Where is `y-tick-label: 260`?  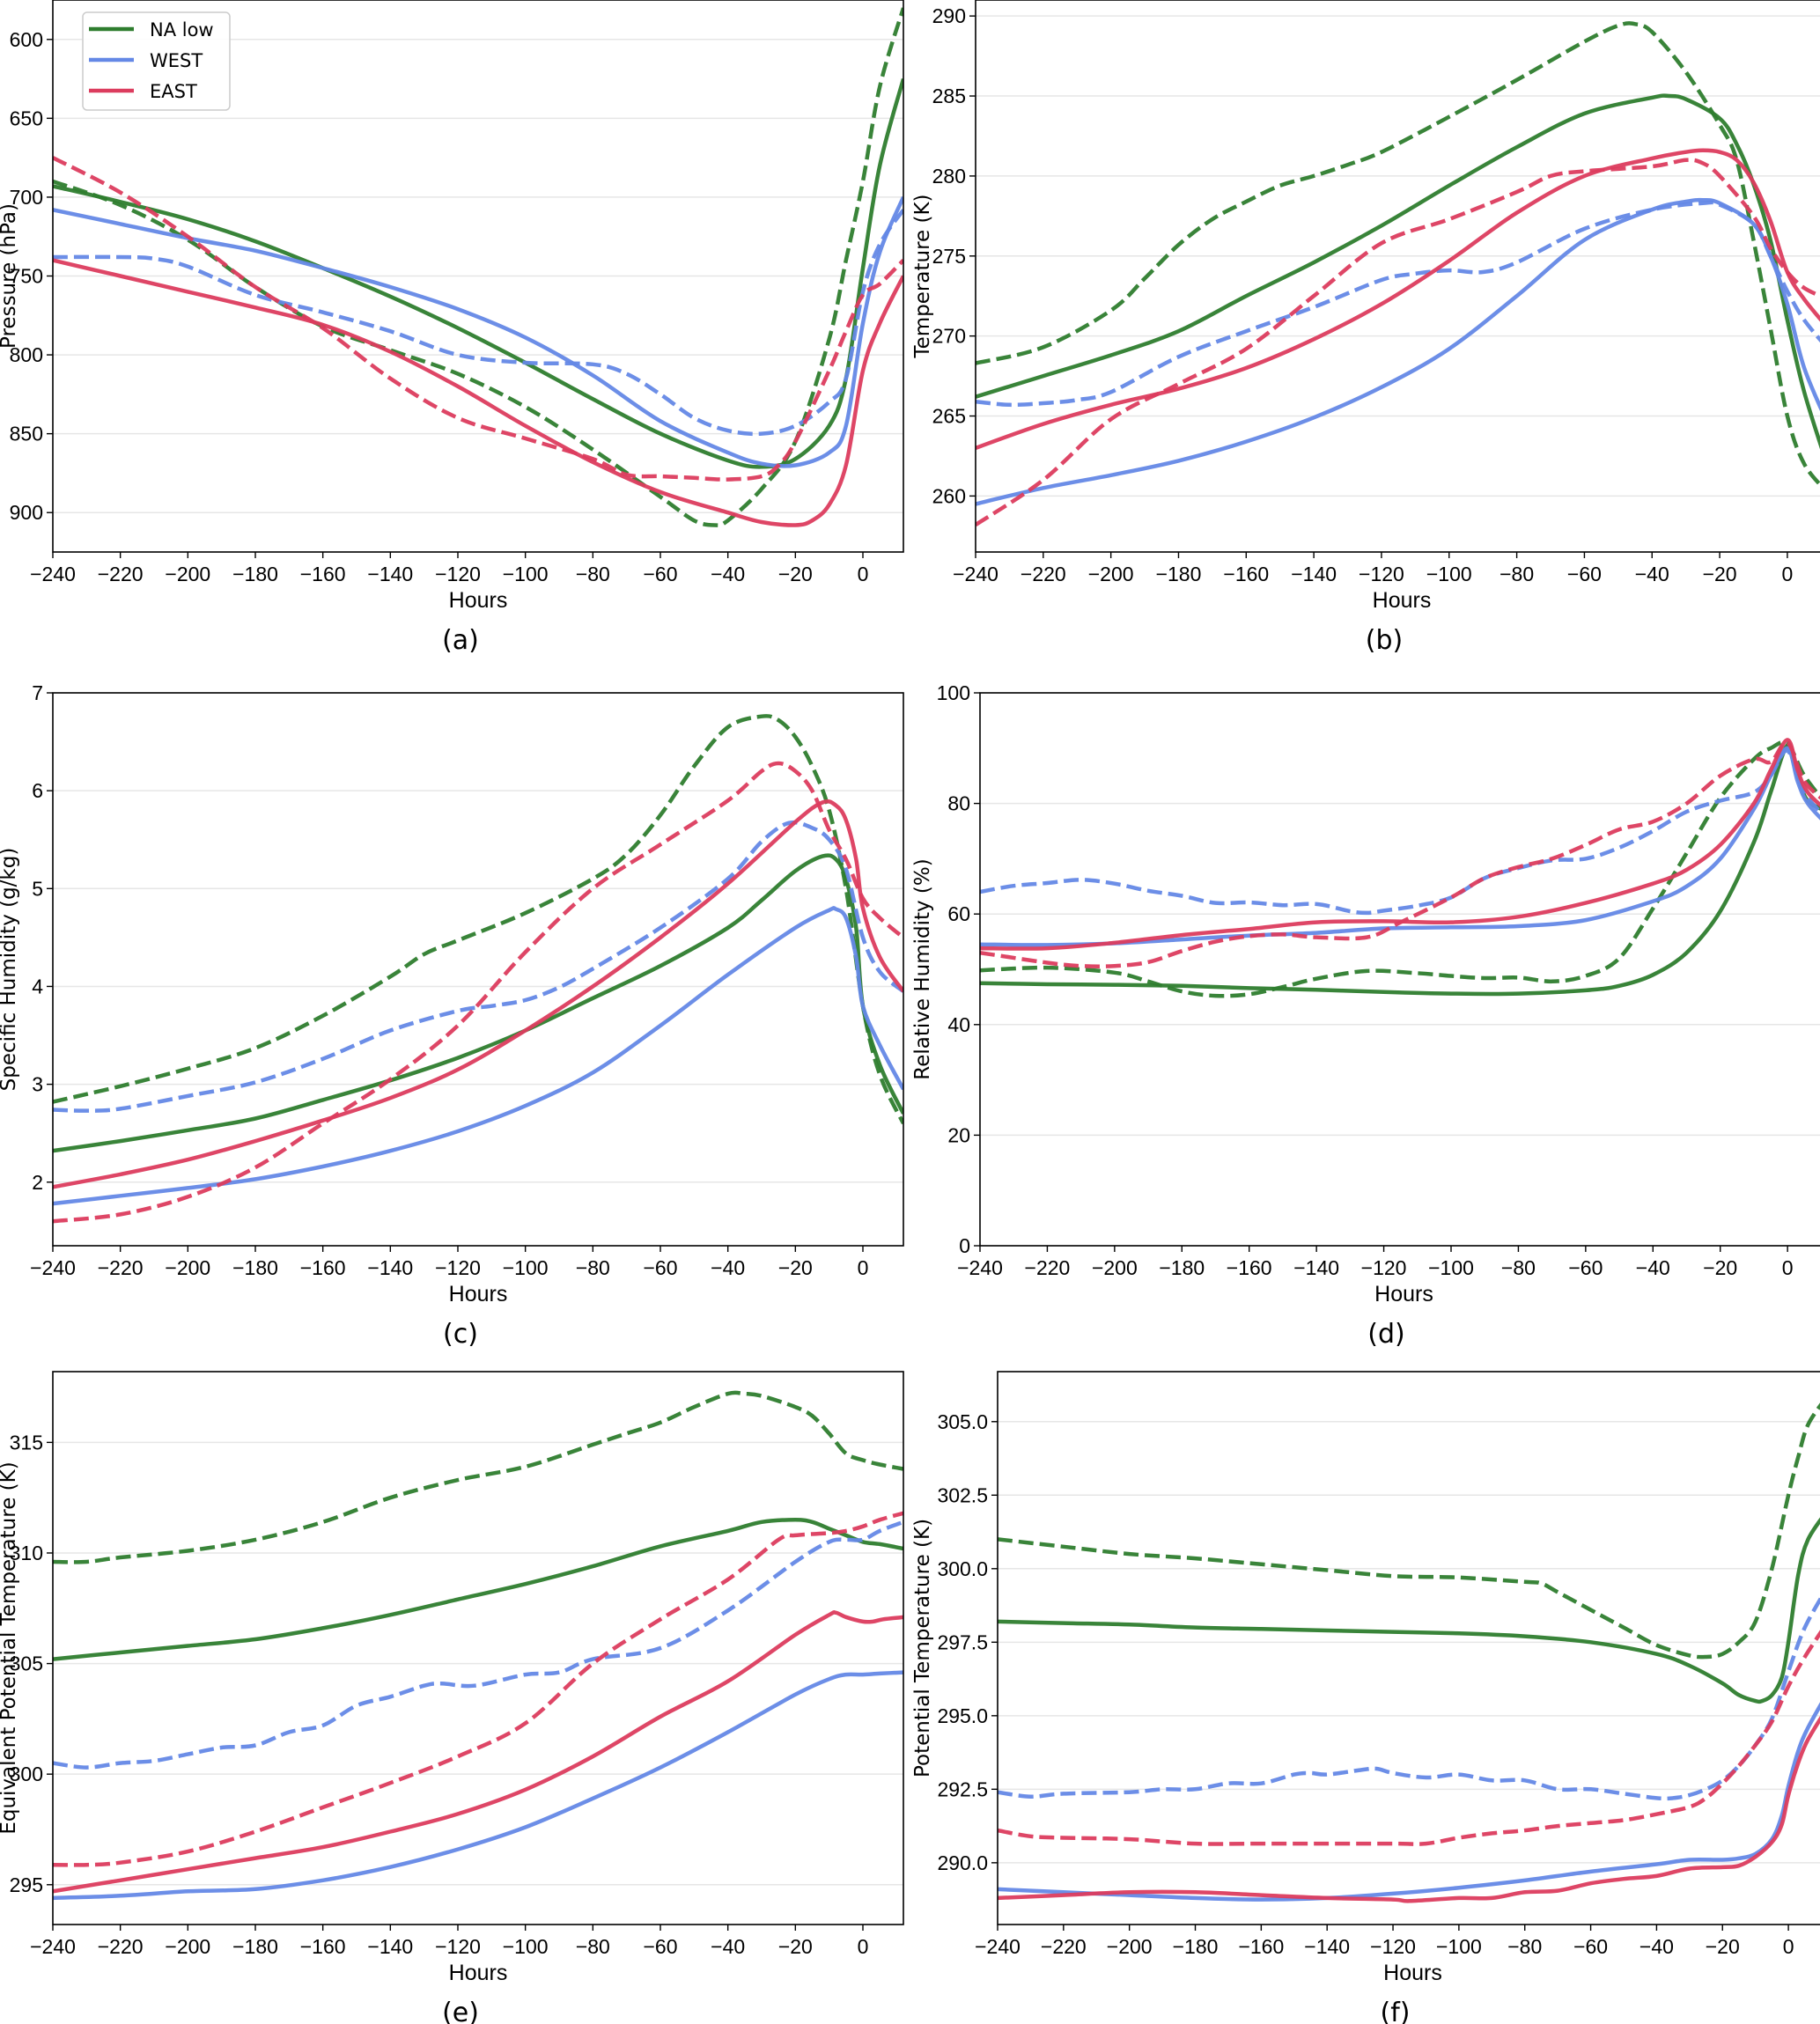
y-tick-label: 260 is located at coordinates (949, 495).